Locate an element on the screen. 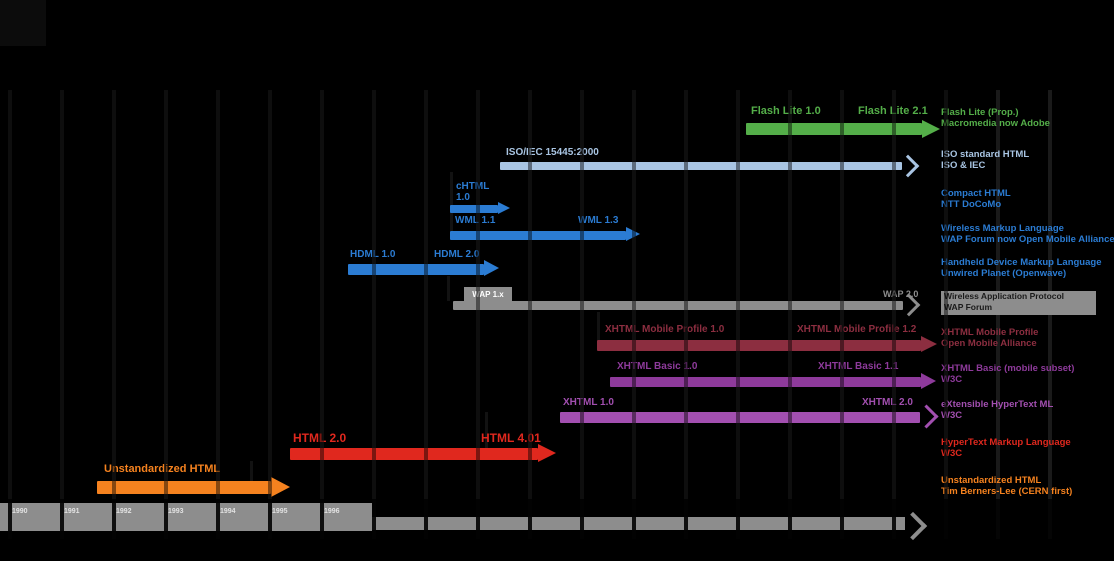 The height and width of the screenshot is (561, 1114). iso-html-caption-line: ISO standard HTML is located at coordinates (985, 154).